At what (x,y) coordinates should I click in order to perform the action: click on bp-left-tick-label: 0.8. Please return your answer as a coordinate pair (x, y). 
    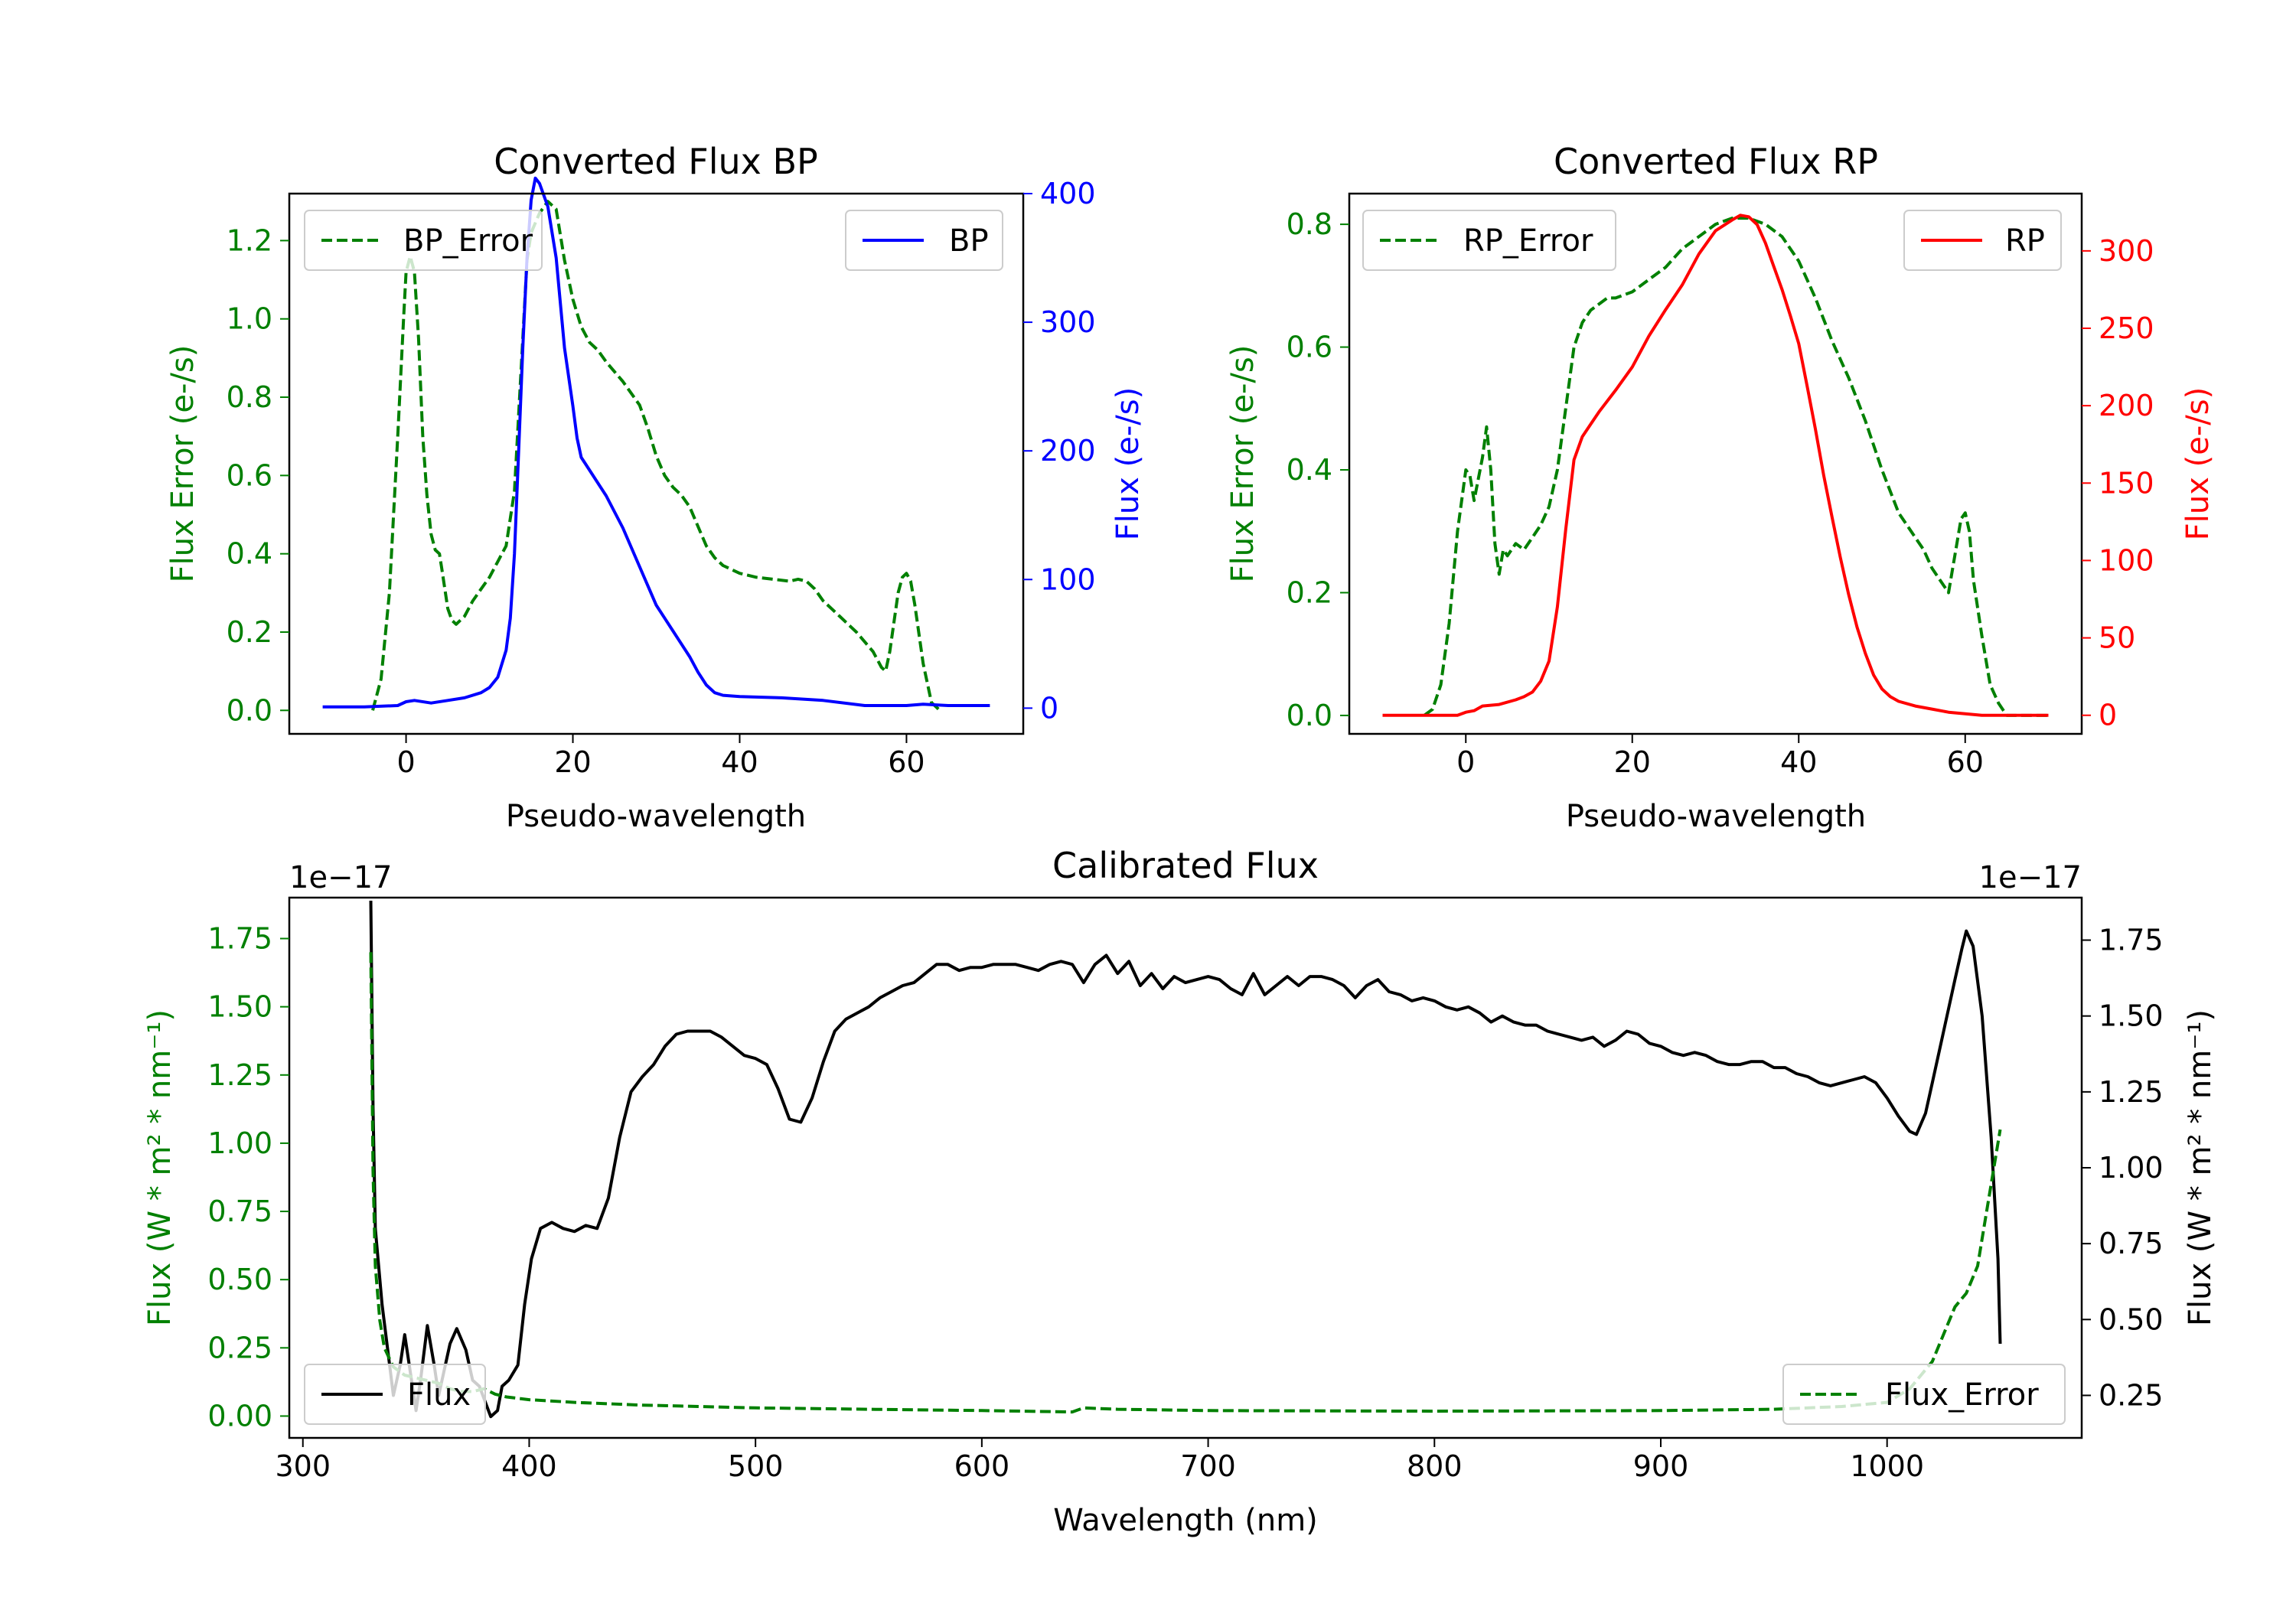
    Looking at the image, I should click on (249, 397).